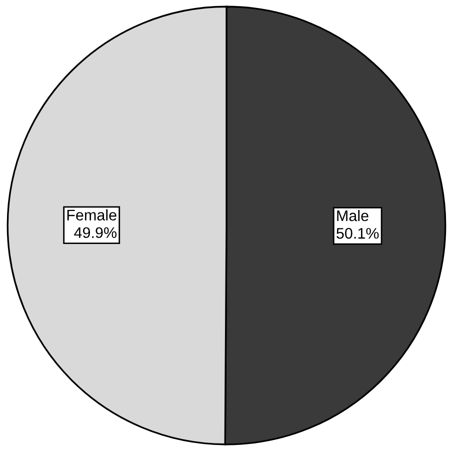 Image resolution: width=453 pixels, height=451 pixels. Describe the element at coordinates (95, 232) in the screenshot. I see `data-label: 49.9%` at that location.